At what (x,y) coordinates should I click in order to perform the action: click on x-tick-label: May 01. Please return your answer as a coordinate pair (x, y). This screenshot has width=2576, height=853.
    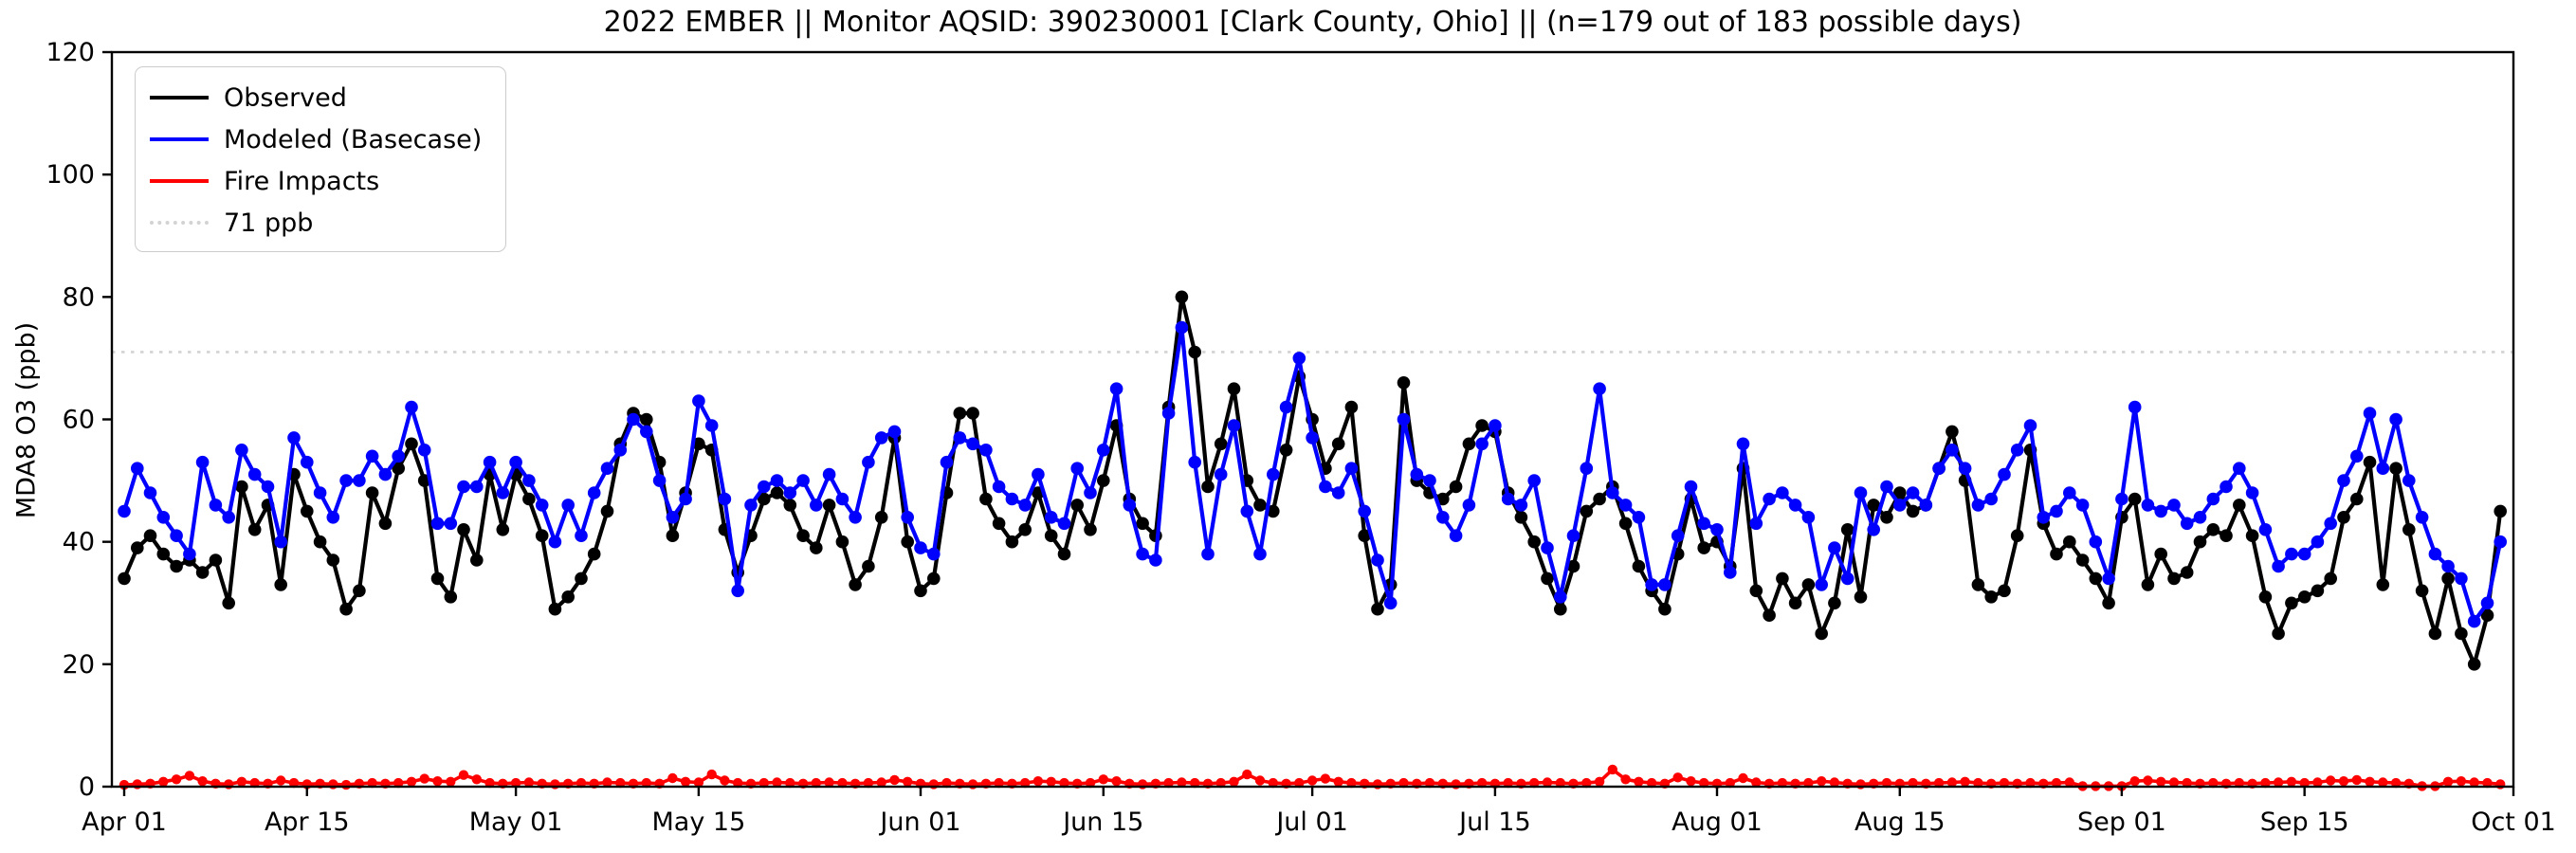
    Looking at the image, I should click on (516, 822).